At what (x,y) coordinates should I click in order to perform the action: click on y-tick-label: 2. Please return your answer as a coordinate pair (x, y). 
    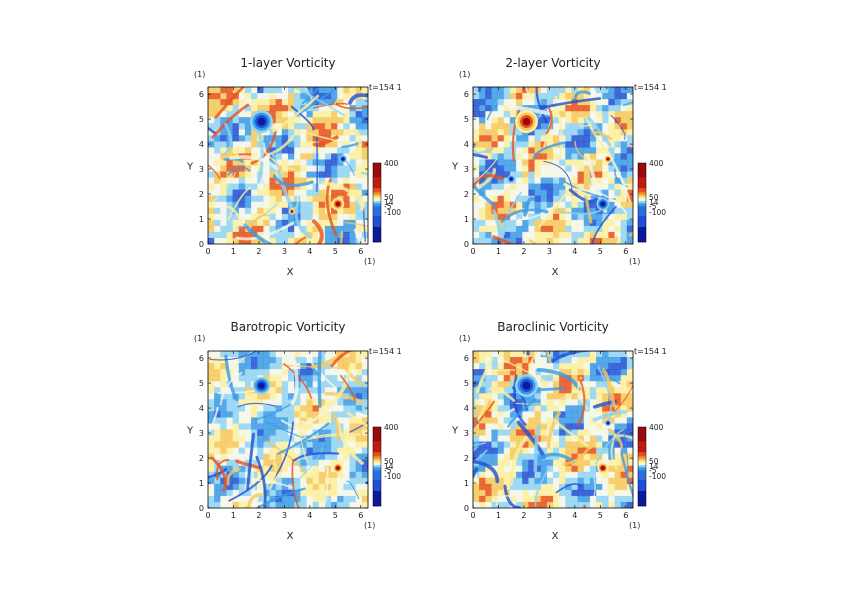
    Looking at the image, I should click on (466, 194).